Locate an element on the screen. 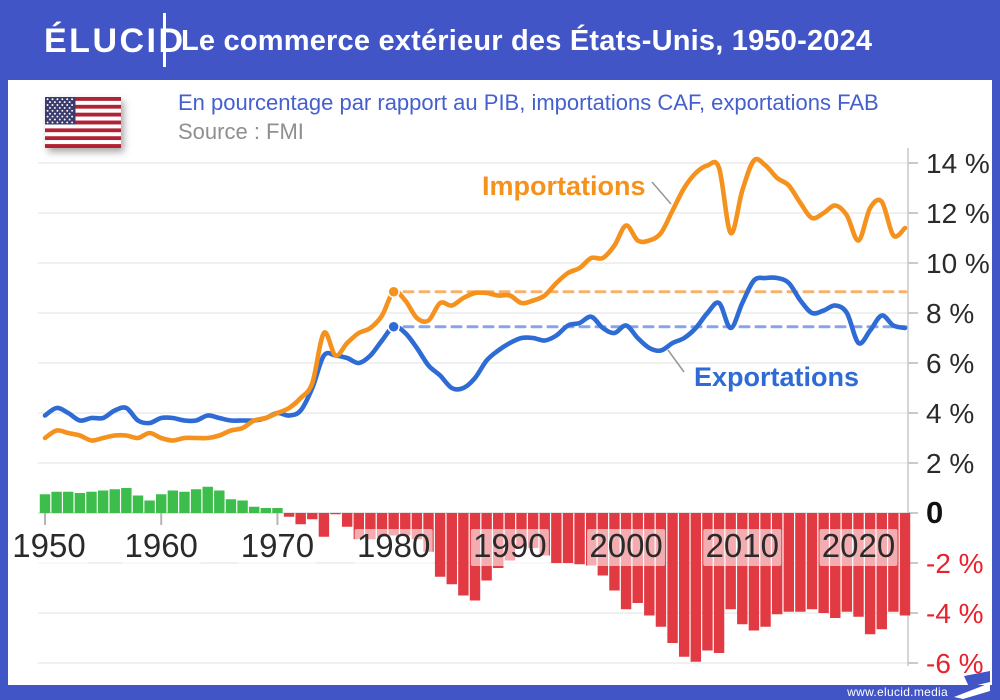 This screenshot has height=700, width=1000. balance-bar-1984 is located at coordinates (440, 545).